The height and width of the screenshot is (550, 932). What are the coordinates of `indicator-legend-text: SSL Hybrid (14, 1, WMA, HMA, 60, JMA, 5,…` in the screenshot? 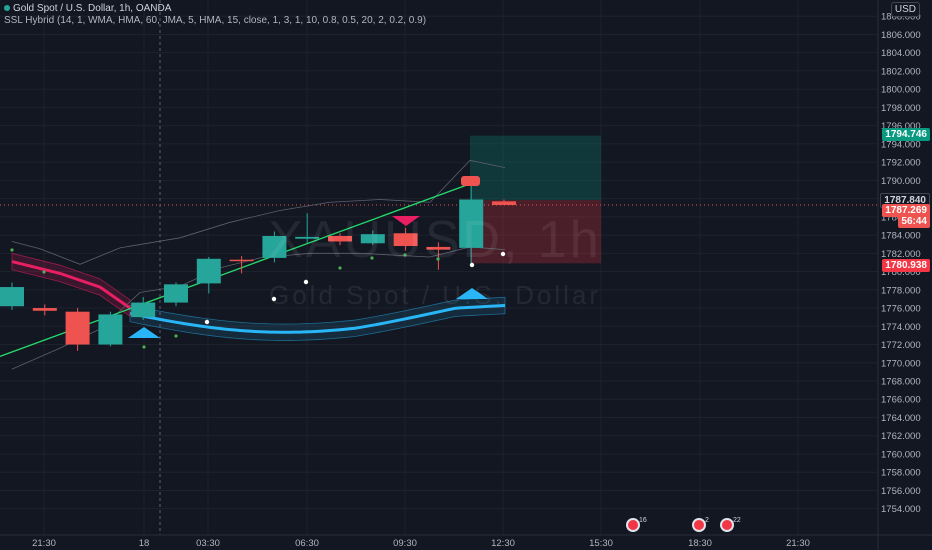 It's located at (215, 20).